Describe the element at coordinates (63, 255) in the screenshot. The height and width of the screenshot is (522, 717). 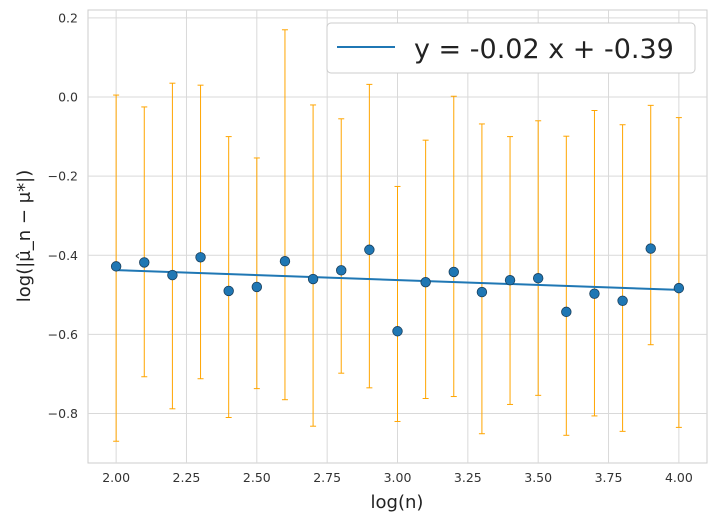
I see `y-tick-label: −0.4` at that location.